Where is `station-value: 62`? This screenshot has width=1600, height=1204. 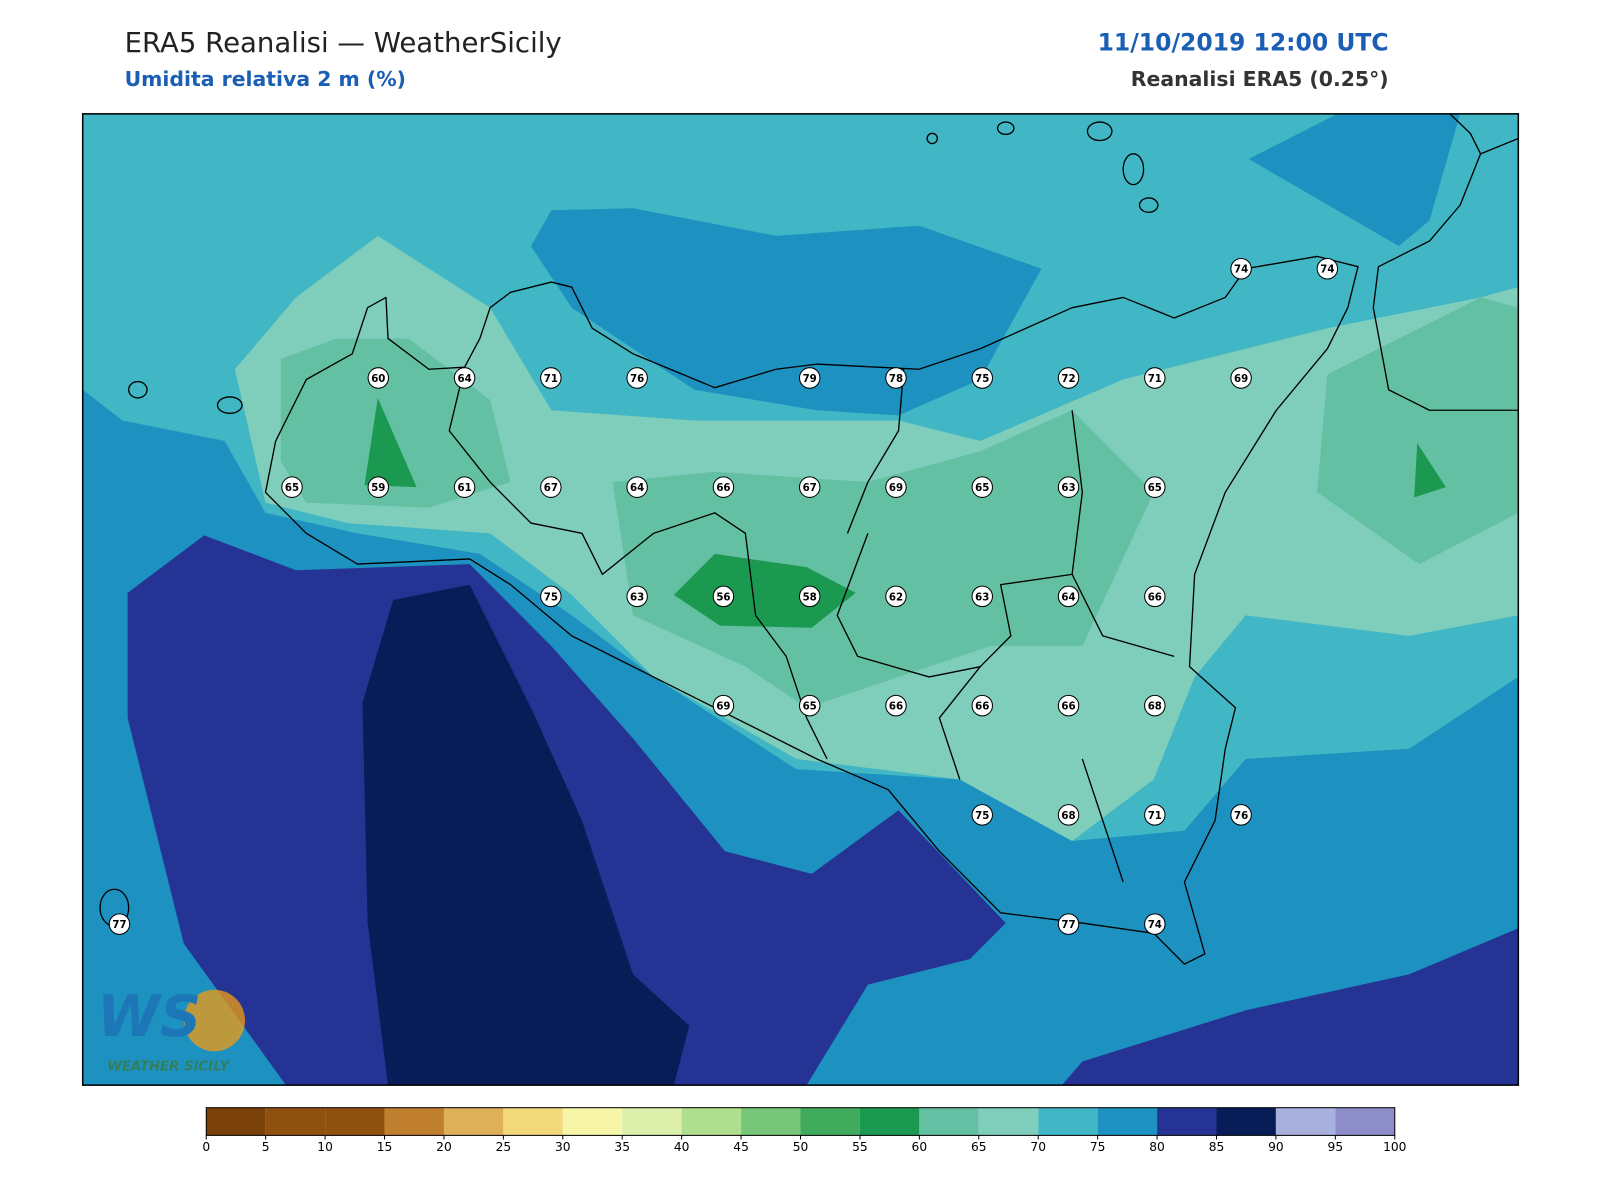
station-value: 62 is located at coordinates (896, 597).